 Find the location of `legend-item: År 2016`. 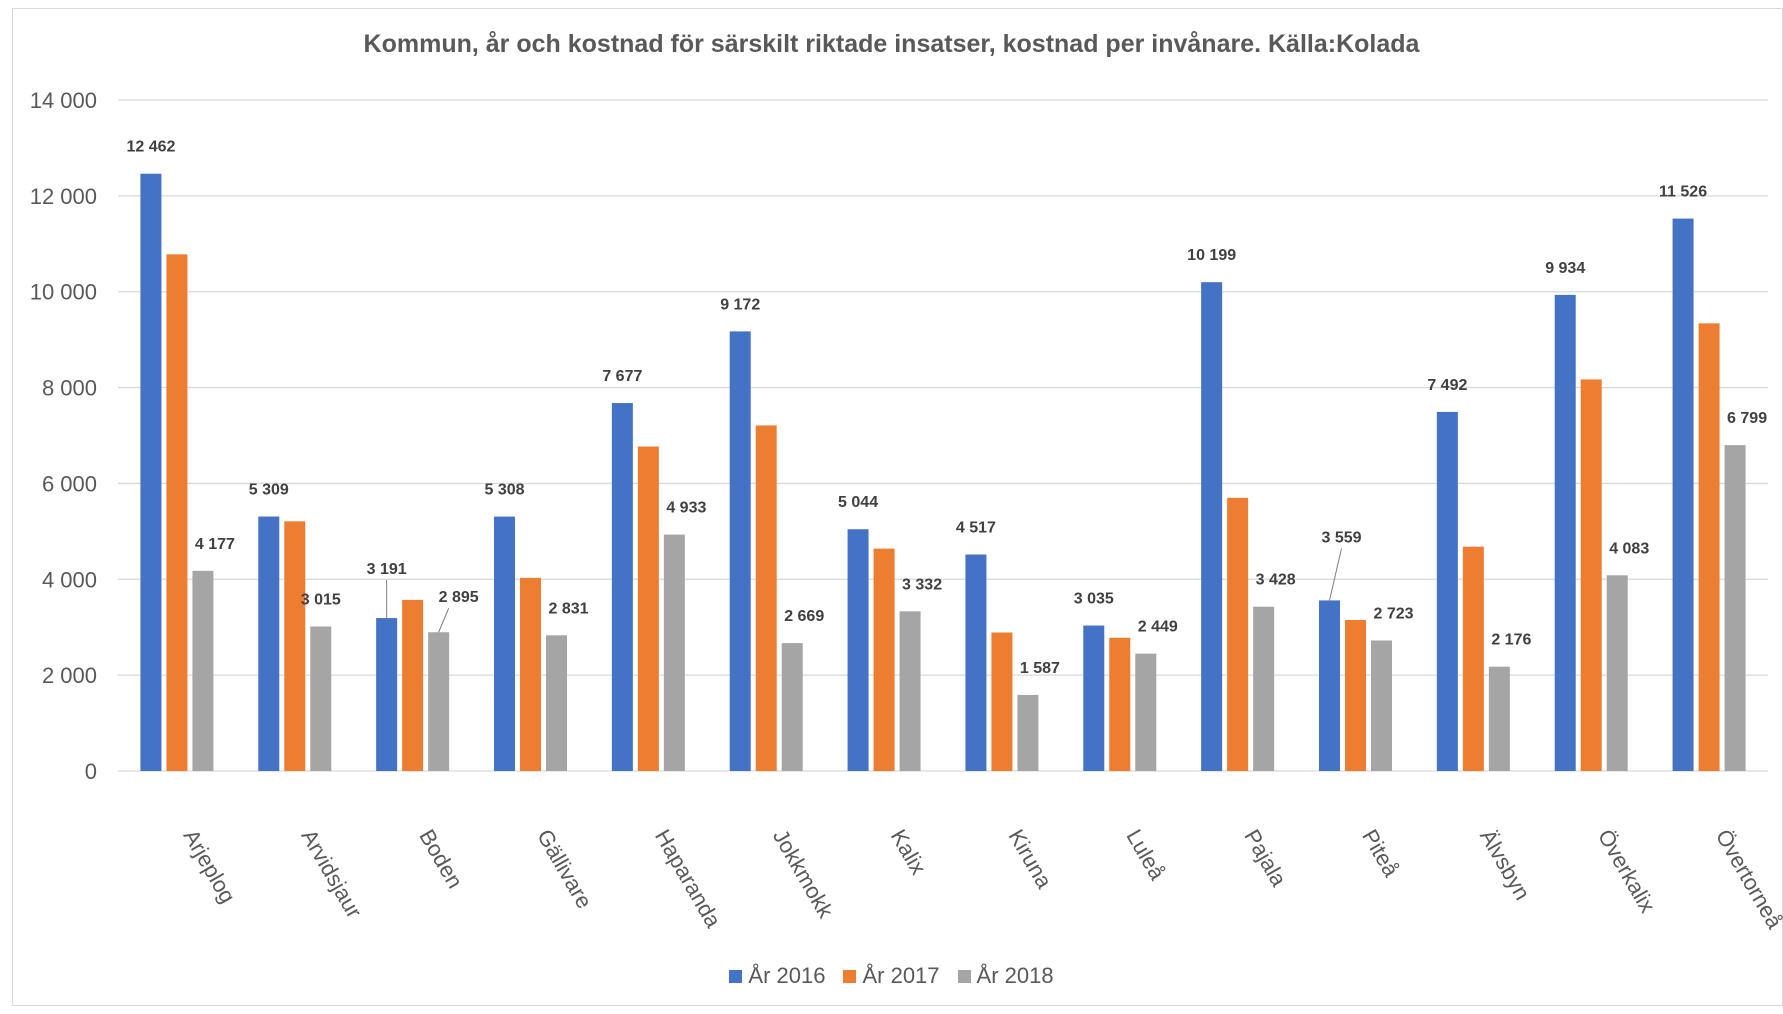

legend-item: År 2016 is located at coordinates (777, 976).